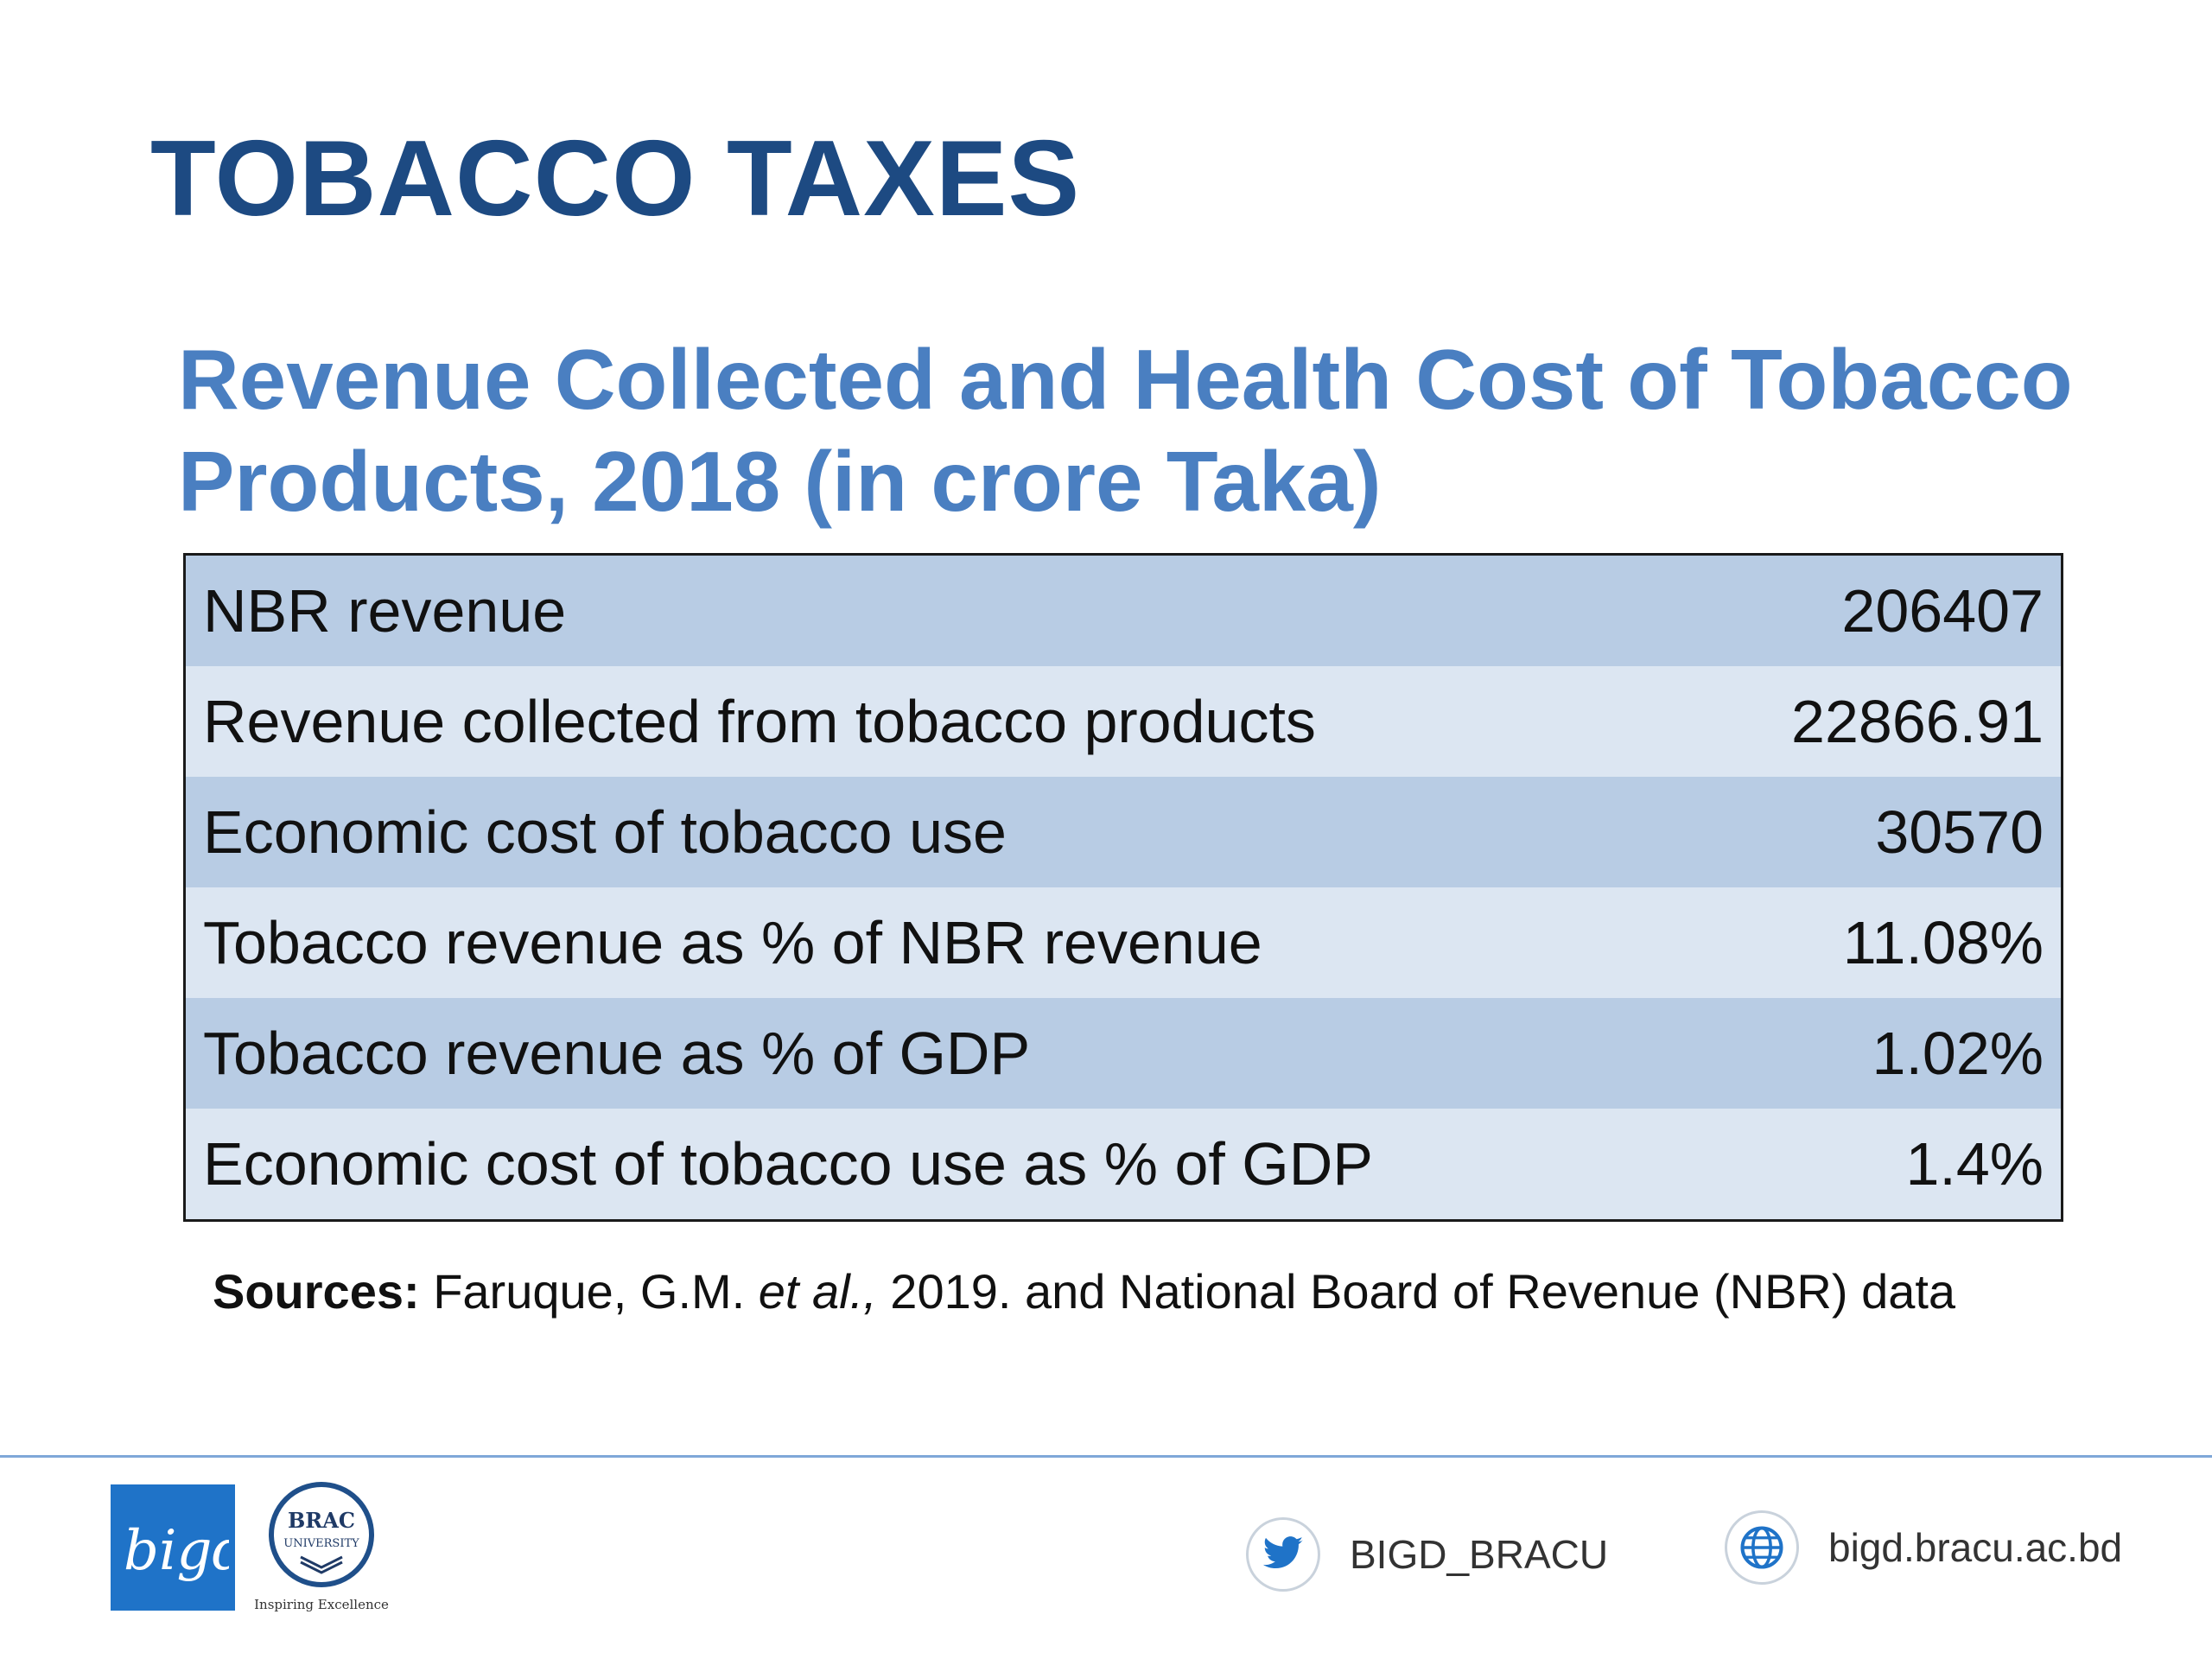 The height and width of the screenshot is (1659, 2212). What do you see at coordinates (605, 832) in the screenshot?
I see `row-label: Economic cost of tobacco use` at bounding box center [605, 832].